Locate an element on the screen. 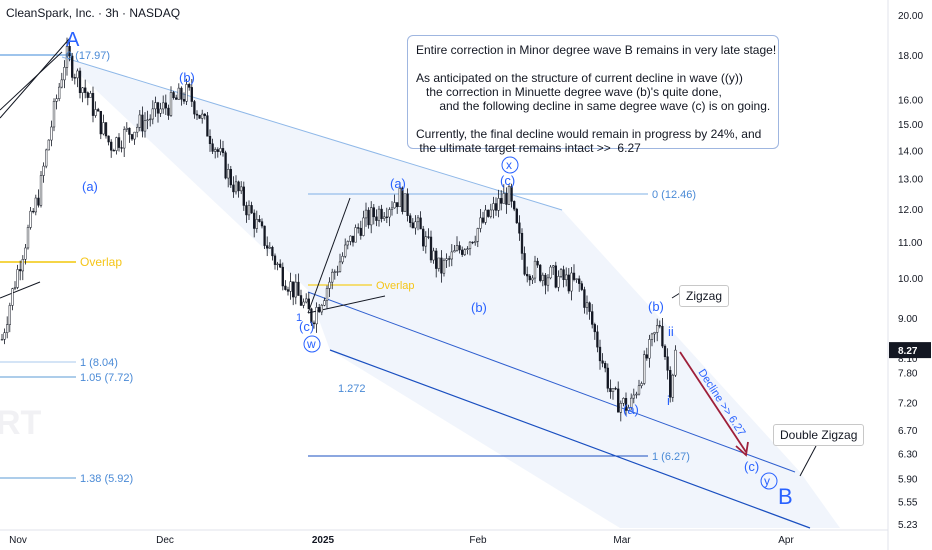 This screenshot has width=932, height=550. decline-arrow is located at coordinates (713, 402).